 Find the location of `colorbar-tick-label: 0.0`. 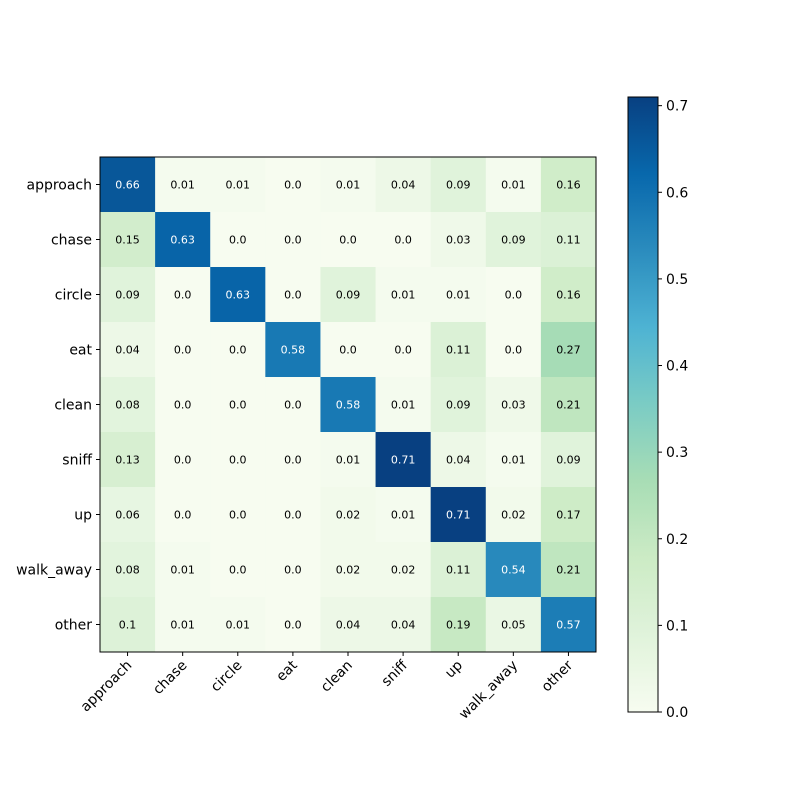

colorbar-tick-label: 0.0 is located at coordinates (677, 713).